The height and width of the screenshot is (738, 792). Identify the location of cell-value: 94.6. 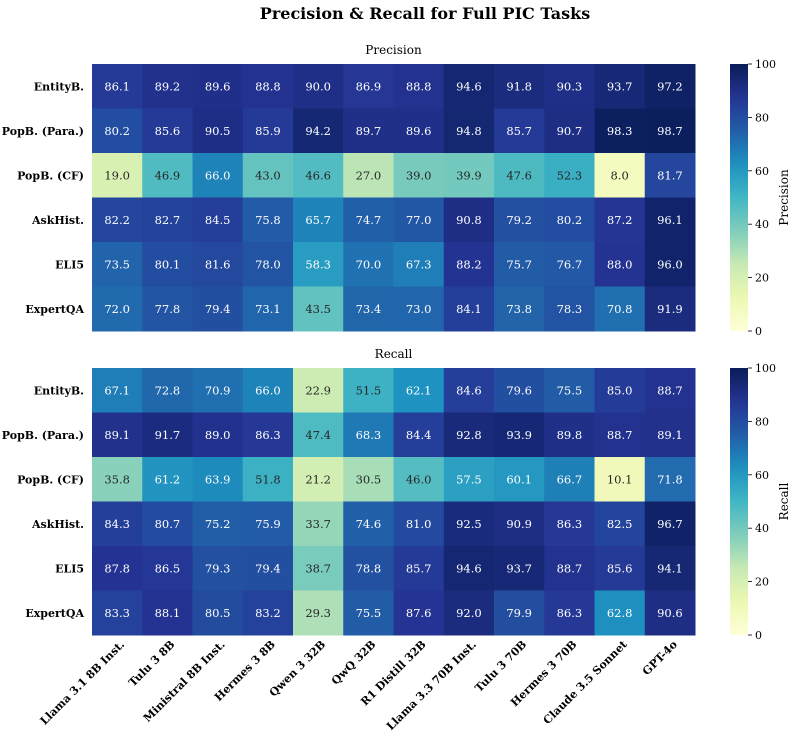
(469, 86).